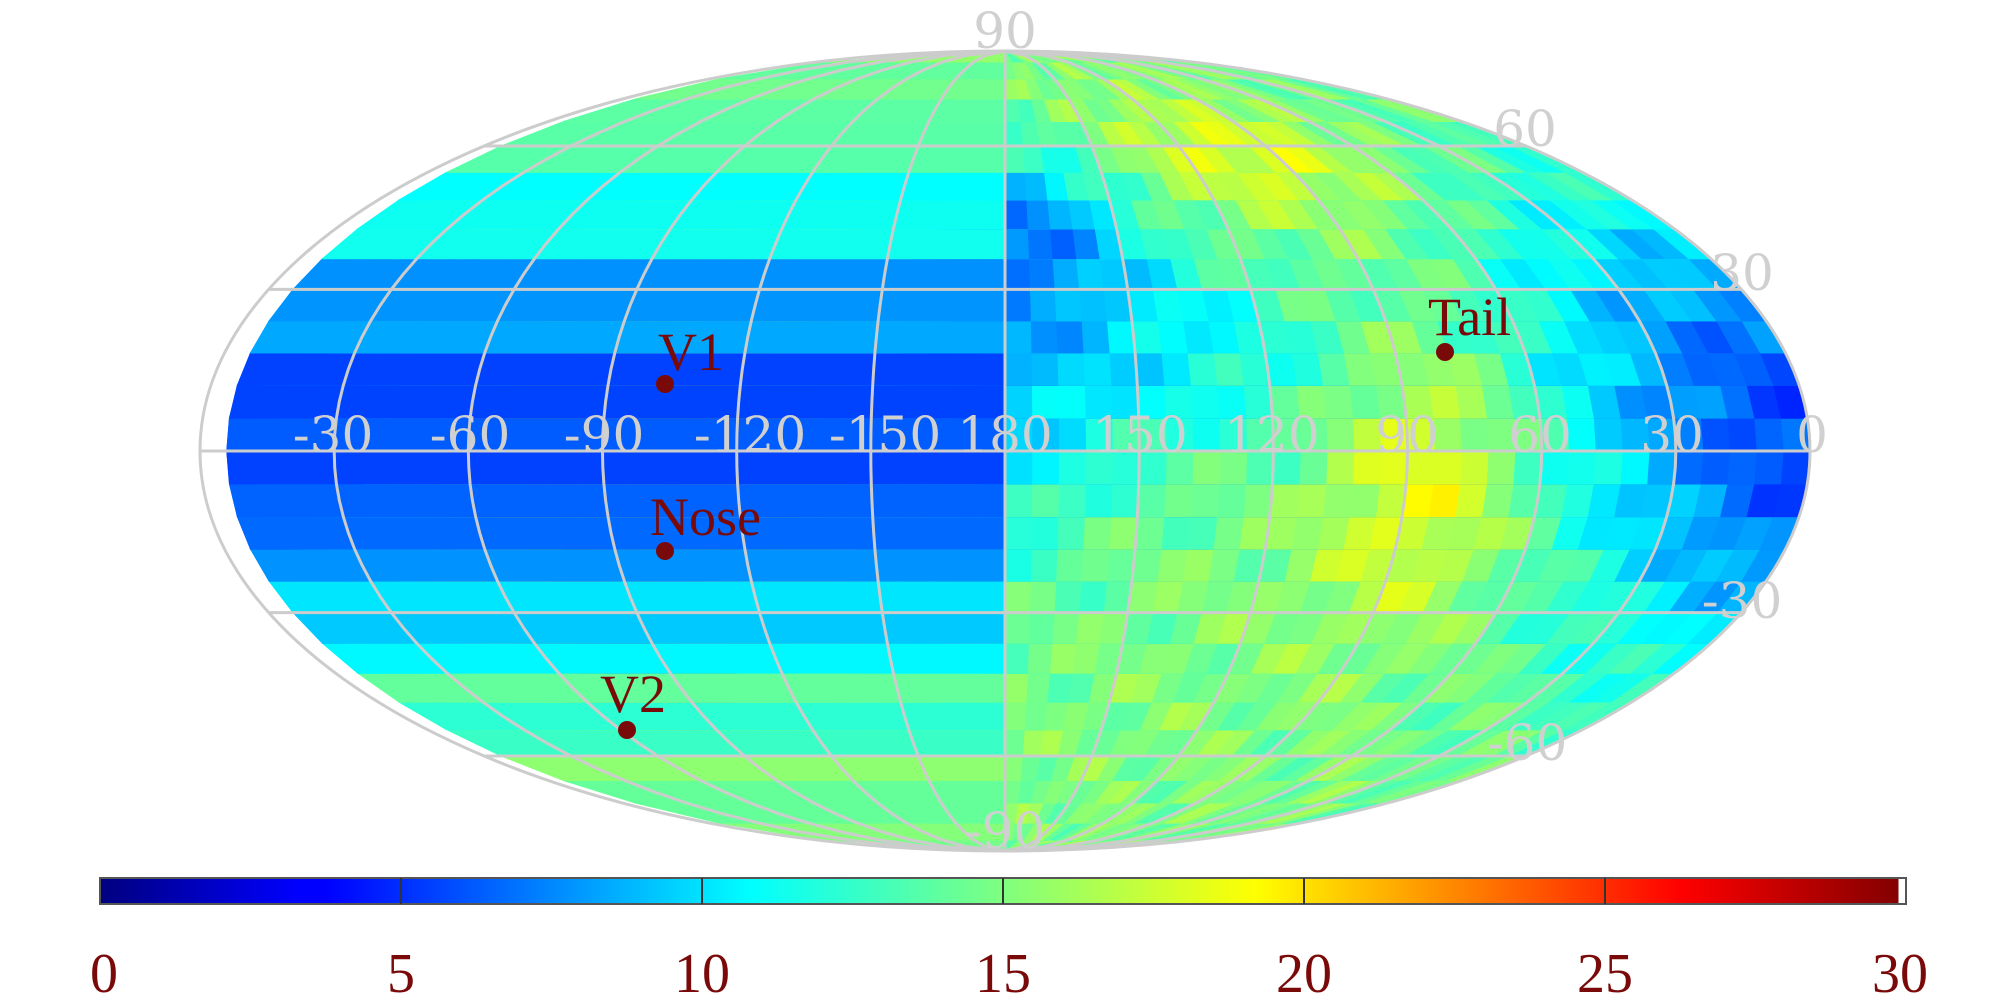 Image resolution: width=2000 pixels, height=1000 pixels. What do you see at coordinates (1009, 938) in the screenshot?
I see `colorbar: 0 5 10 15 20 25 30` at bounding box center [1009, 938].